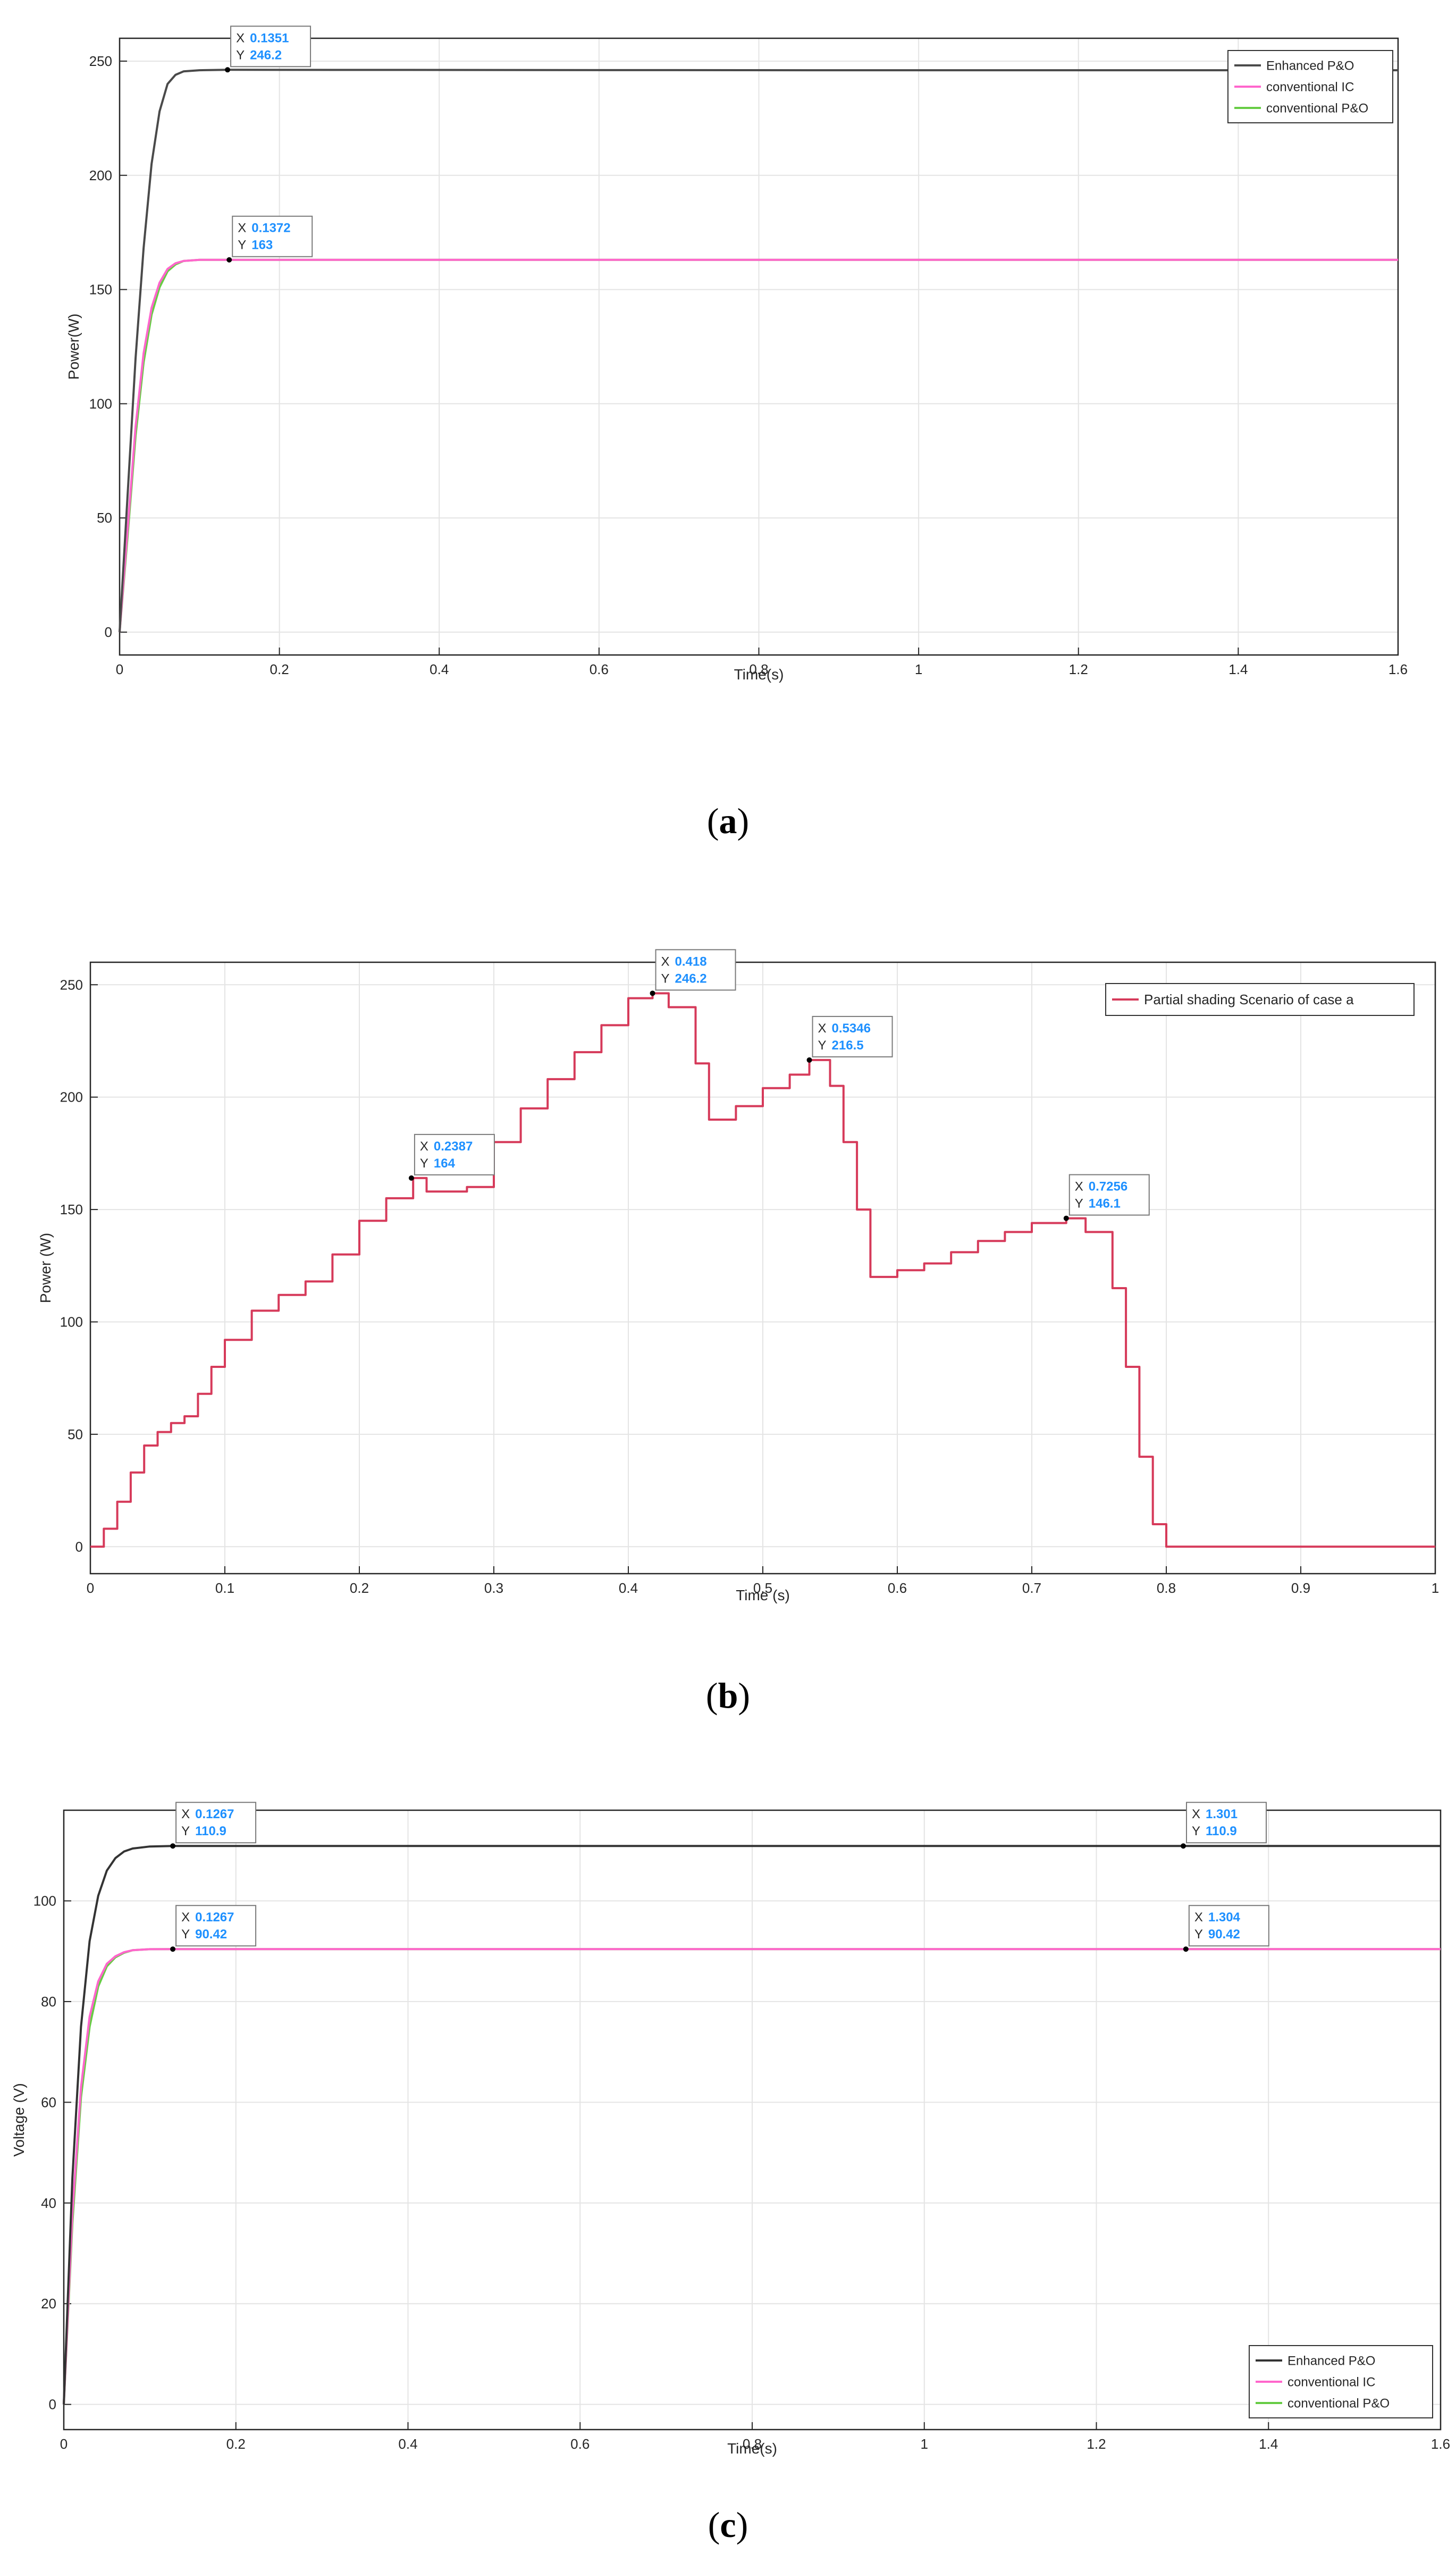 Image resolution: width=1456 pixels, height=2571 pixels. Describe the element at coordinates (74, 347) in the screenshot. I see `y-axis-label: Power(W)` at that location.